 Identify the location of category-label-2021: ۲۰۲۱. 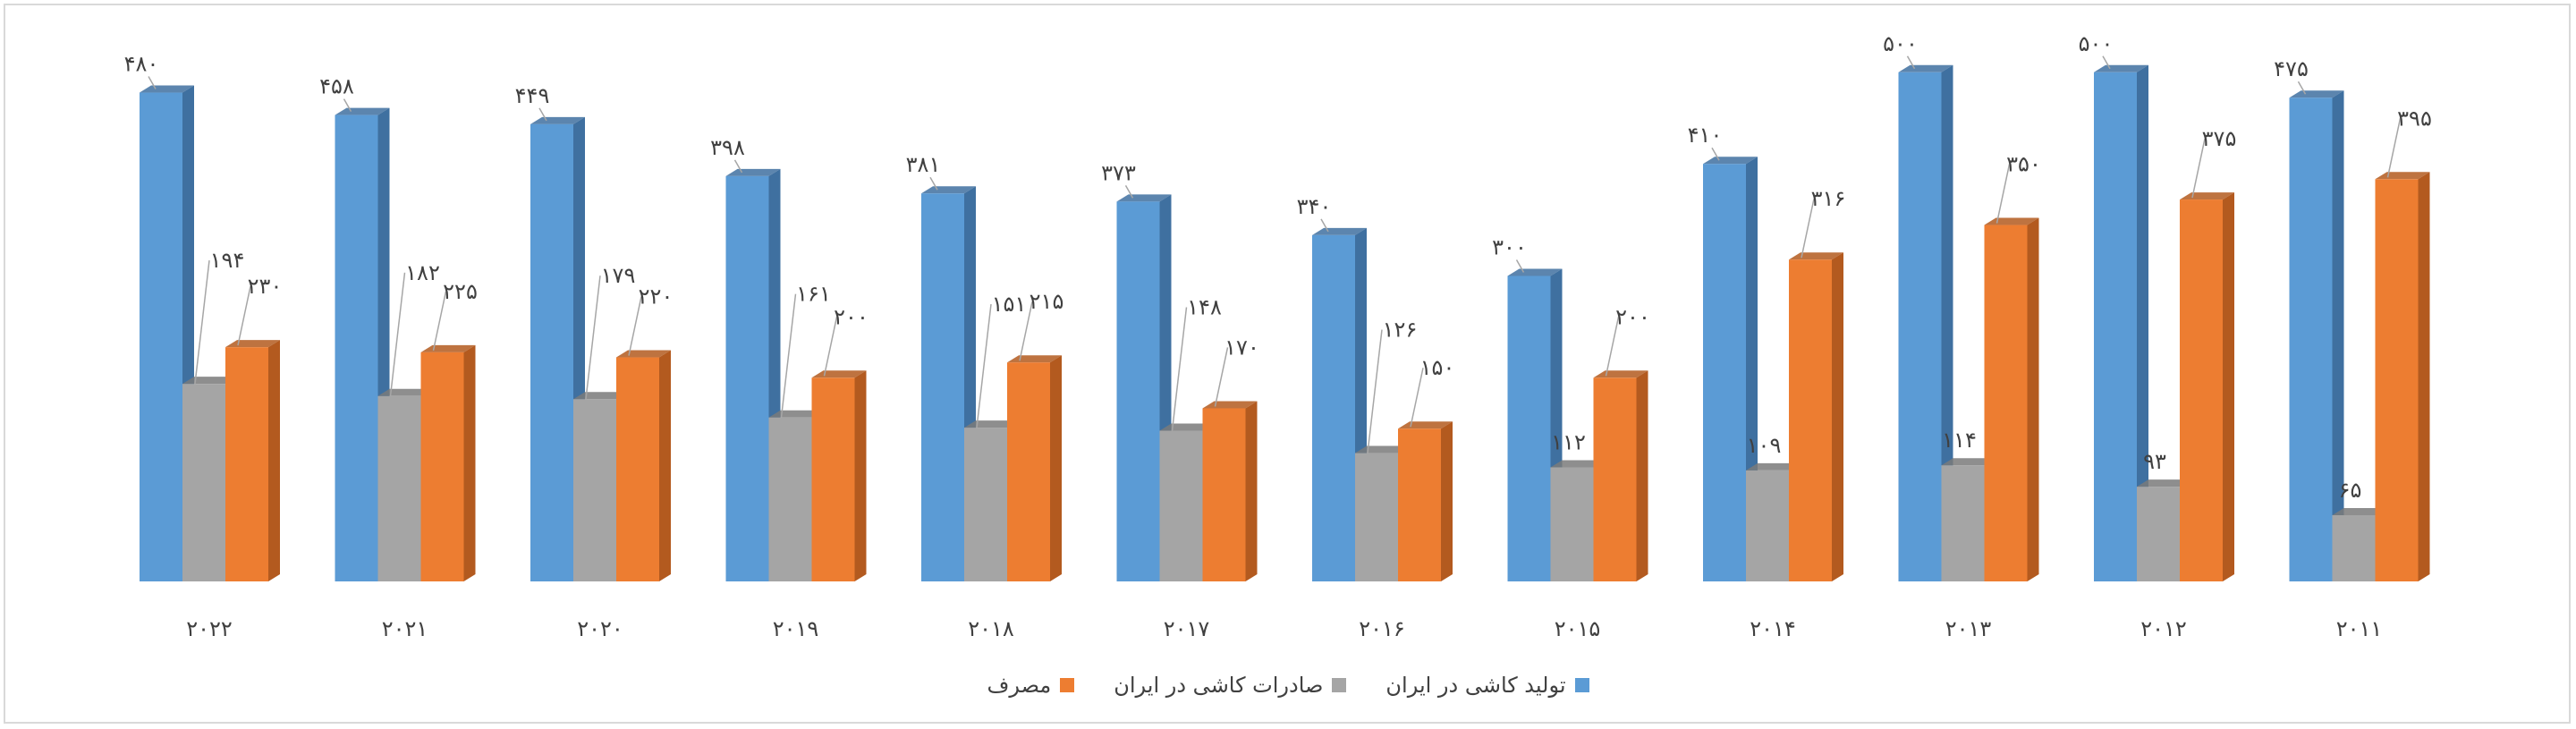
(405, 629).